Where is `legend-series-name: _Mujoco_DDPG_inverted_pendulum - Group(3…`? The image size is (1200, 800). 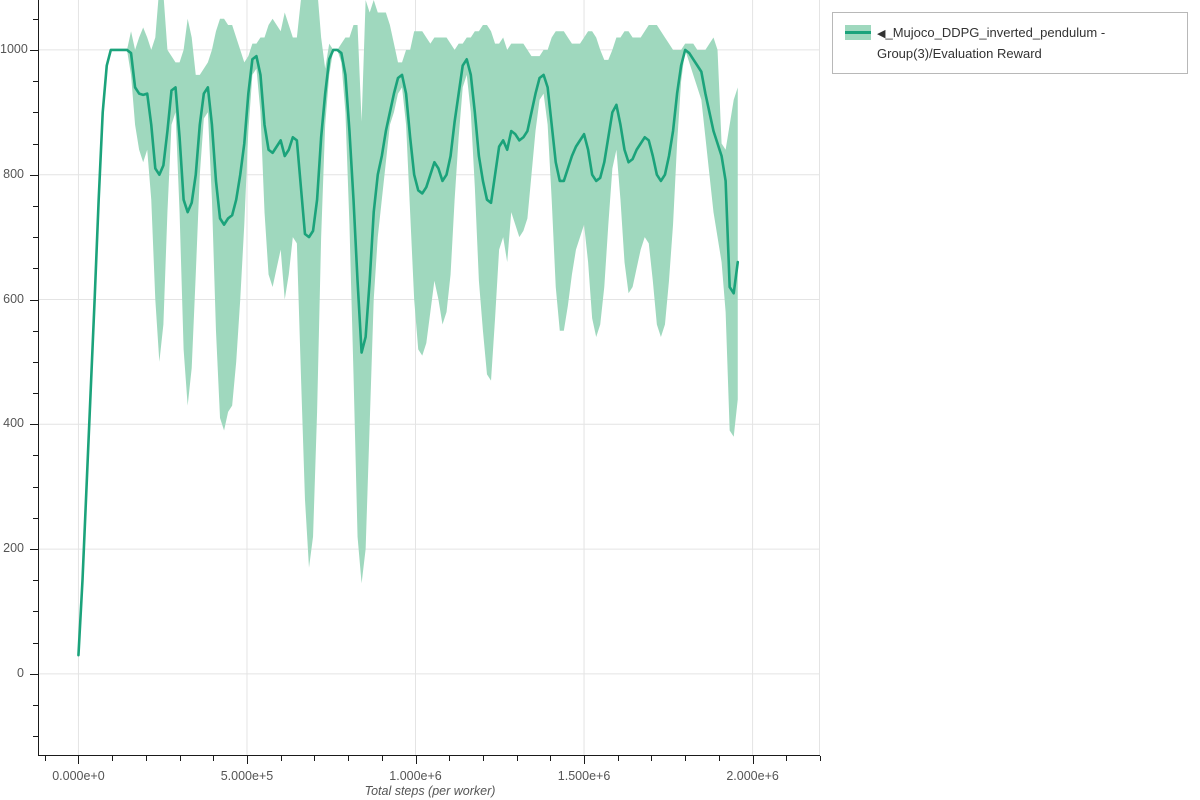
legend-series-name: _Mujoco_DDPG_inverted_pendulum - Group(3… is located at coordinates (991, 43).